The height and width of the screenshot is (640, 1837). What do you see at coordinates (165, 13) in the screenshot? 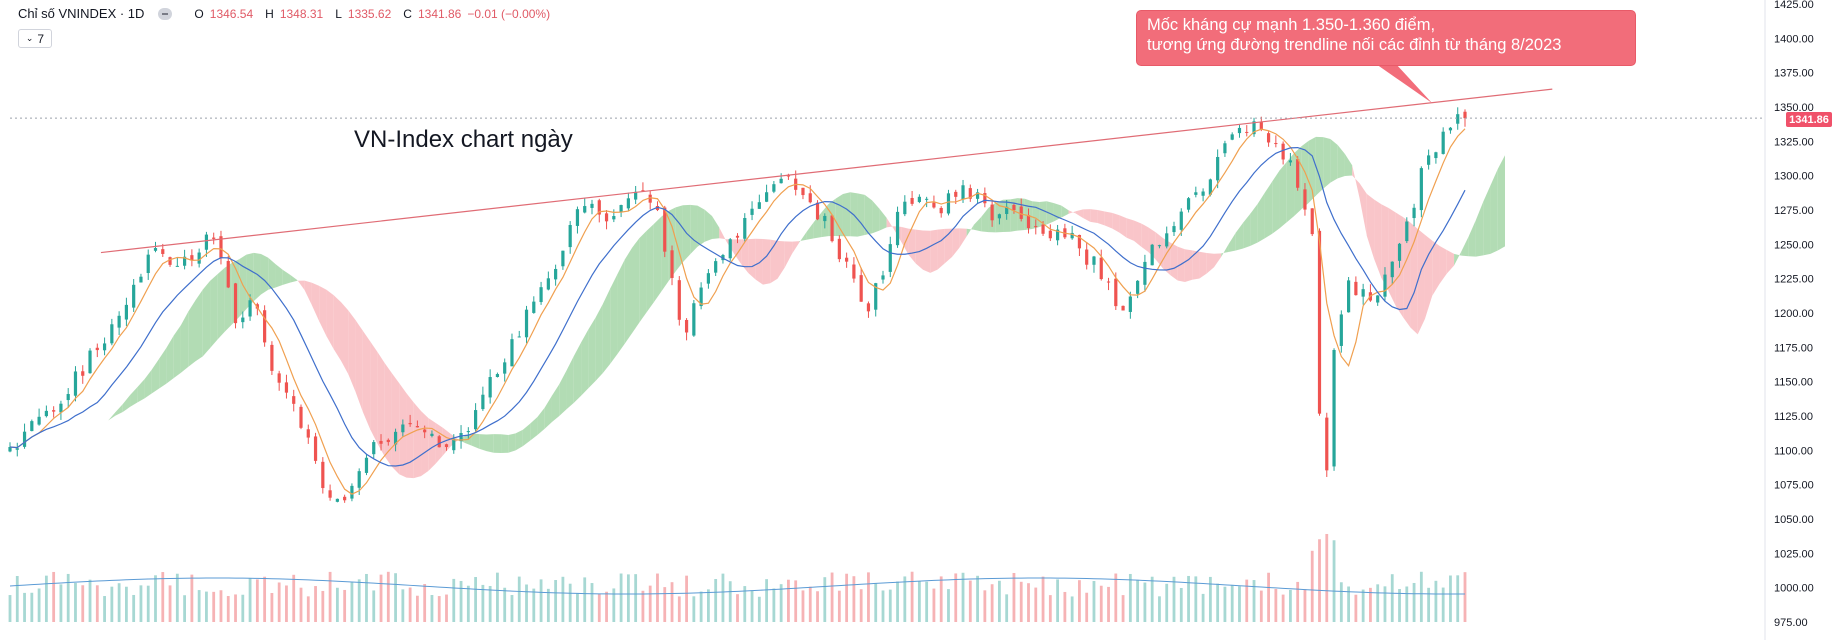
I see `hide-series-icon` at bounding box center [165, 13].